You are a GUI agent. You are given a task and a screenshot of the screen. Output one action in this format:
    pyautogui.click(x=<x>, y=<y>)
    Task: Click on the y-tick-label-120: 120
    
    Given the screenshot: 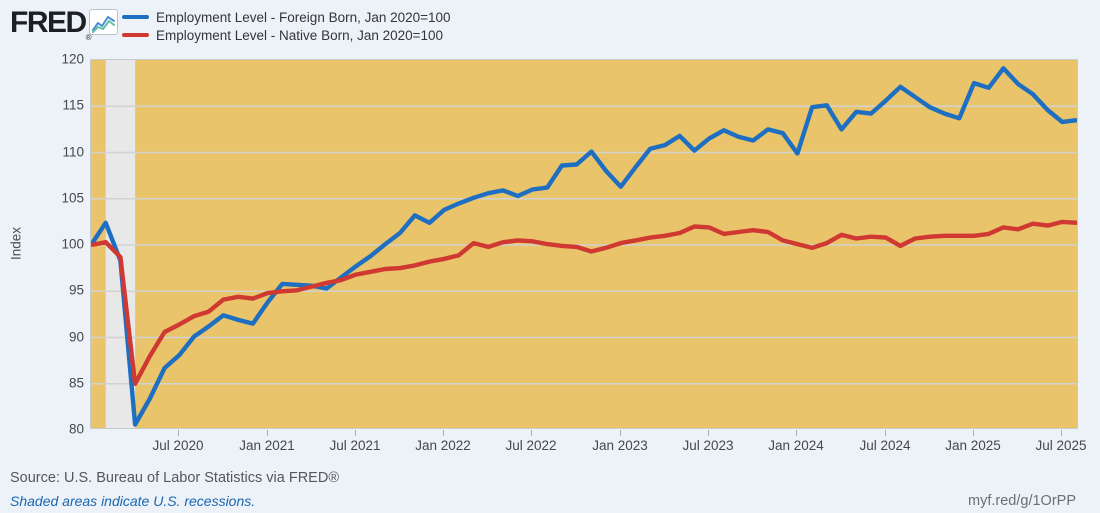 What is the action you would take?
    pyautogui.click(x=72, y=59)
    